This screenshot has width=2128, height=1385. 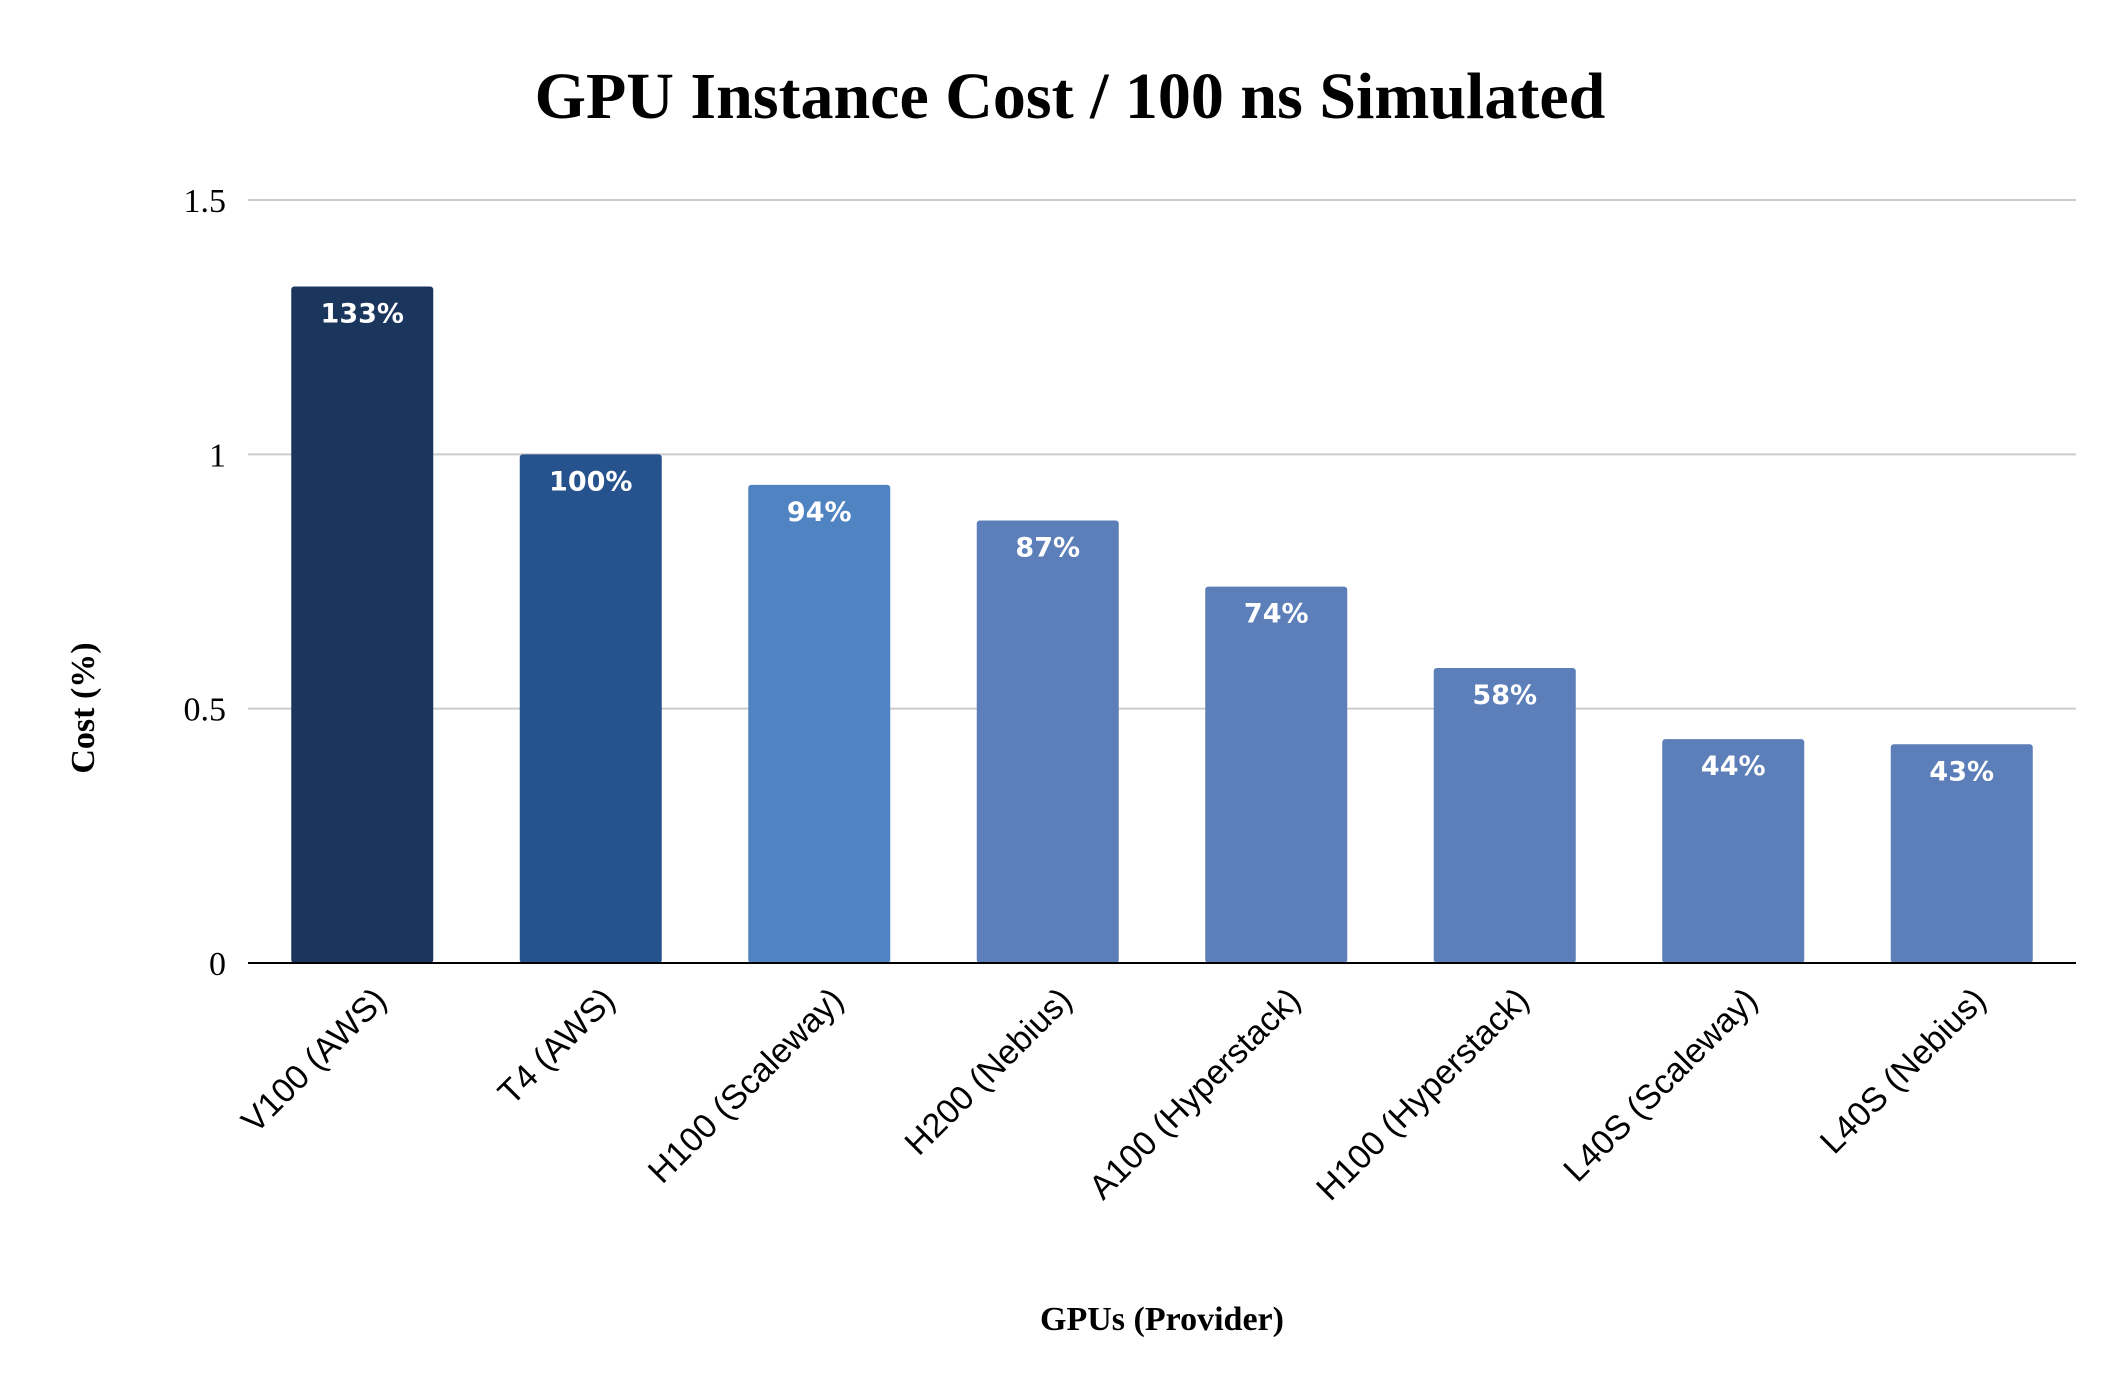 I want to click on x-tick-label: H200 (Nebius), so click(x=989, y=1072).